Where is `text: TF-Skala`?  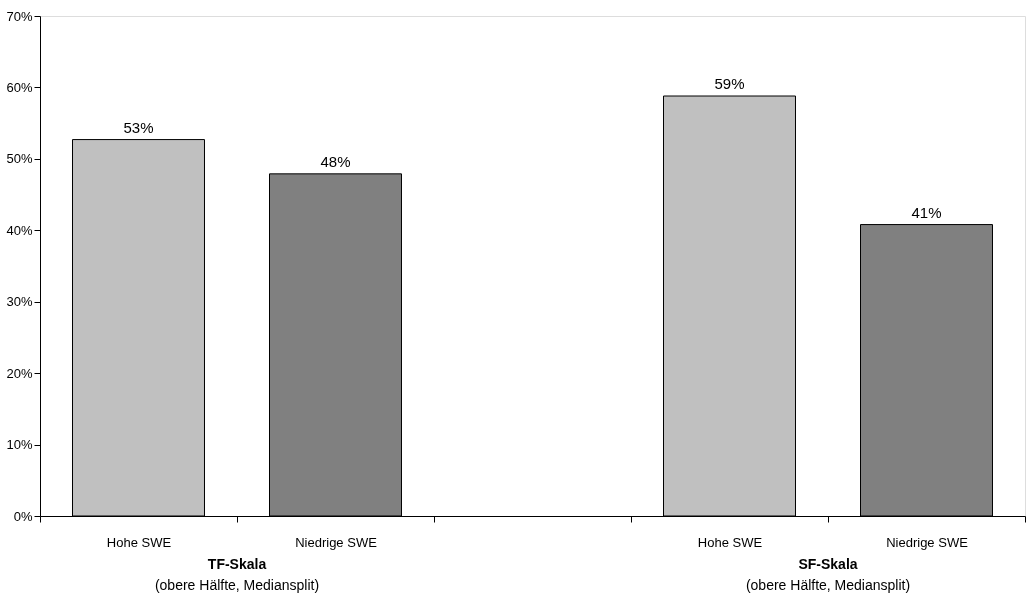 text: TF-Skala is located at coordinates (237, 564).